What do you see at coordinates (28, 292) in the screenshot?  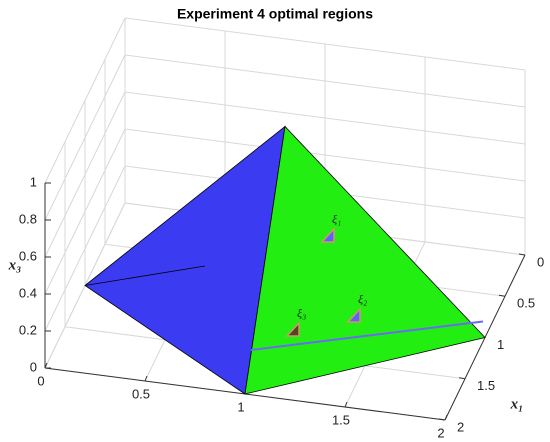 I see `z-tick-label: 0.4` at bounding box center [28, 292].